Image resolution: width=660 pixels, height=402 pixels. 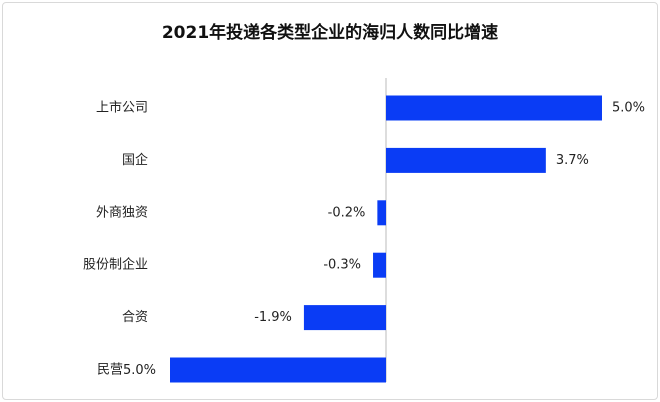 What do you see at coordinates (135, 160) in the screenshot?
I see `category-label-1: 国企` at bounding box center [135, 160].